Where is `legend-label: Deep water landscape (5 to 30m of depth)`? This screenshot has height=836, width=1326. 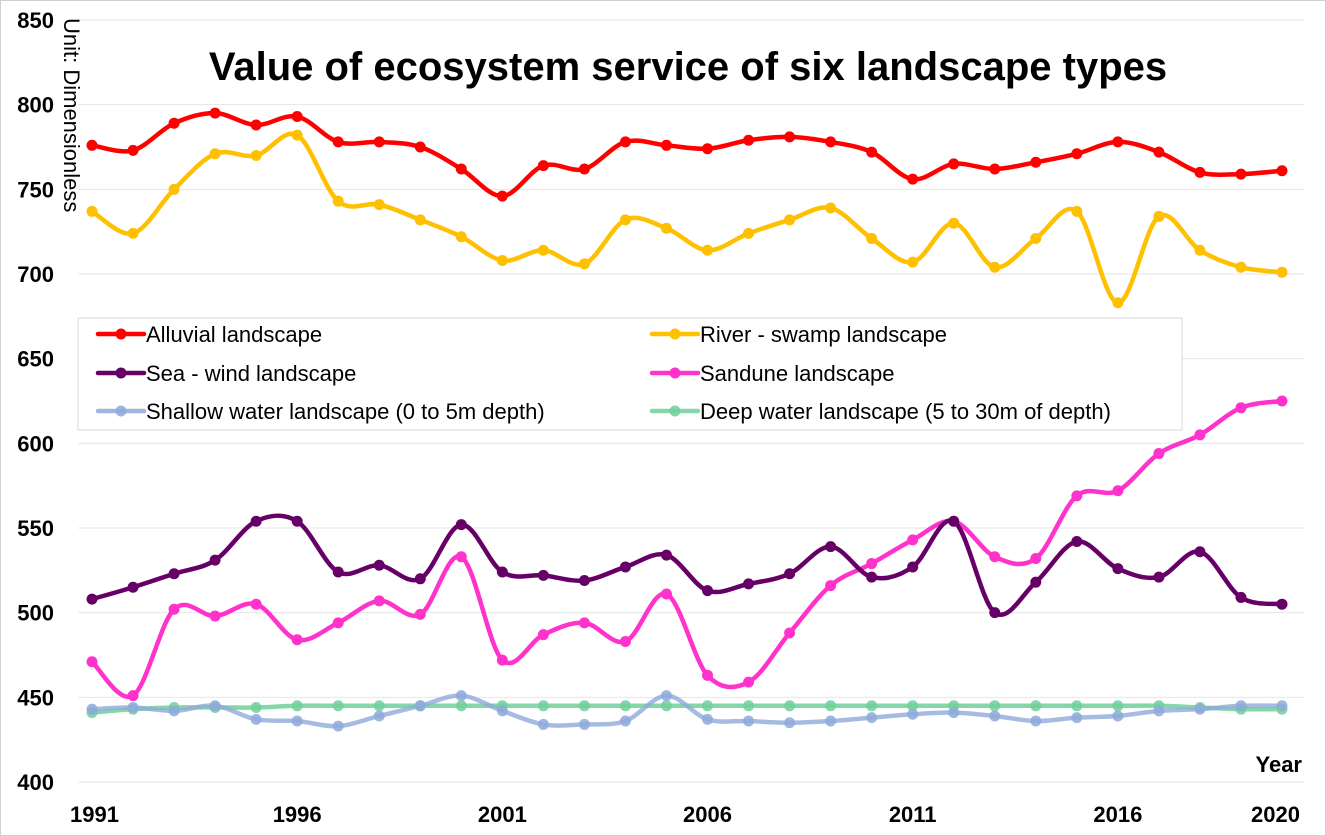 legend-label: Deep water landscape (5 to 30m of depth) is located at coordinates (905, 411).